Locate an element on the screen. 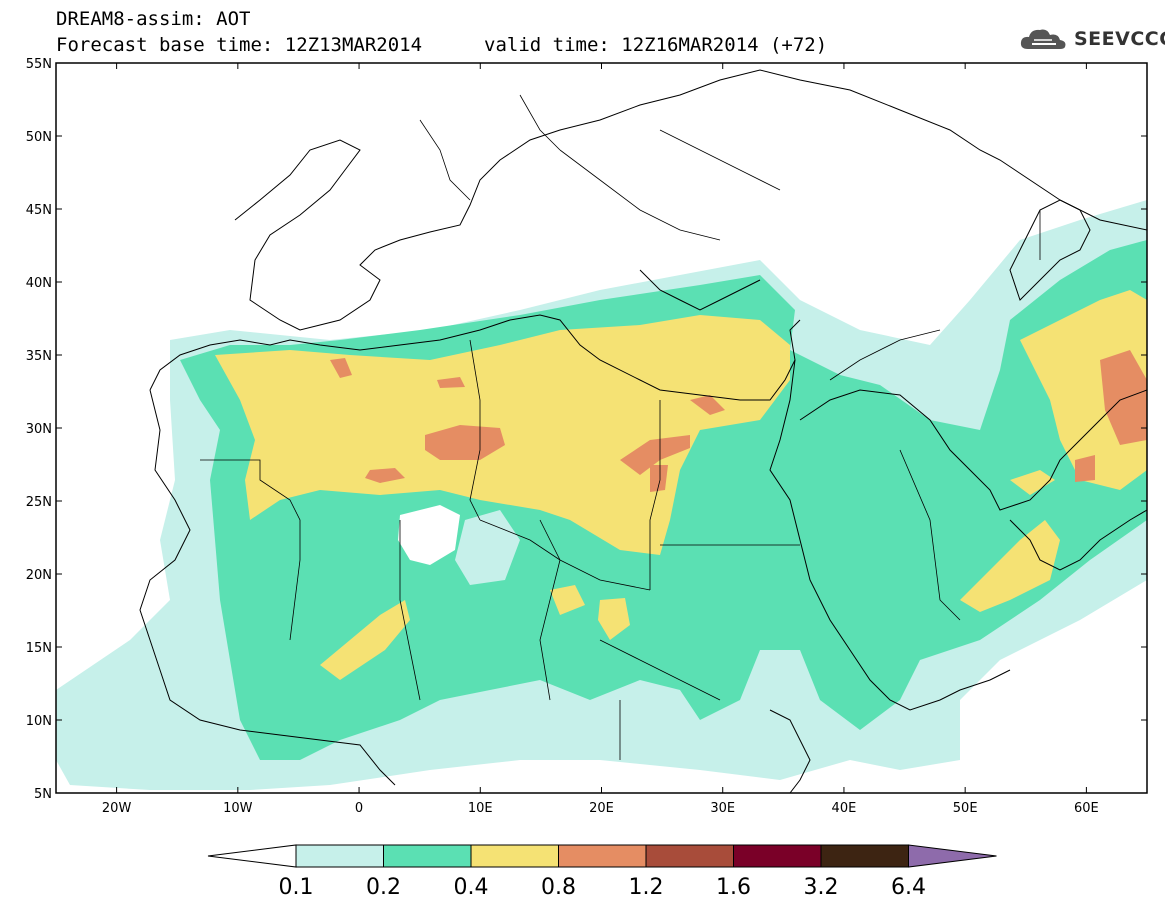  lat-label: 35N is located at coordinates (39, 356).